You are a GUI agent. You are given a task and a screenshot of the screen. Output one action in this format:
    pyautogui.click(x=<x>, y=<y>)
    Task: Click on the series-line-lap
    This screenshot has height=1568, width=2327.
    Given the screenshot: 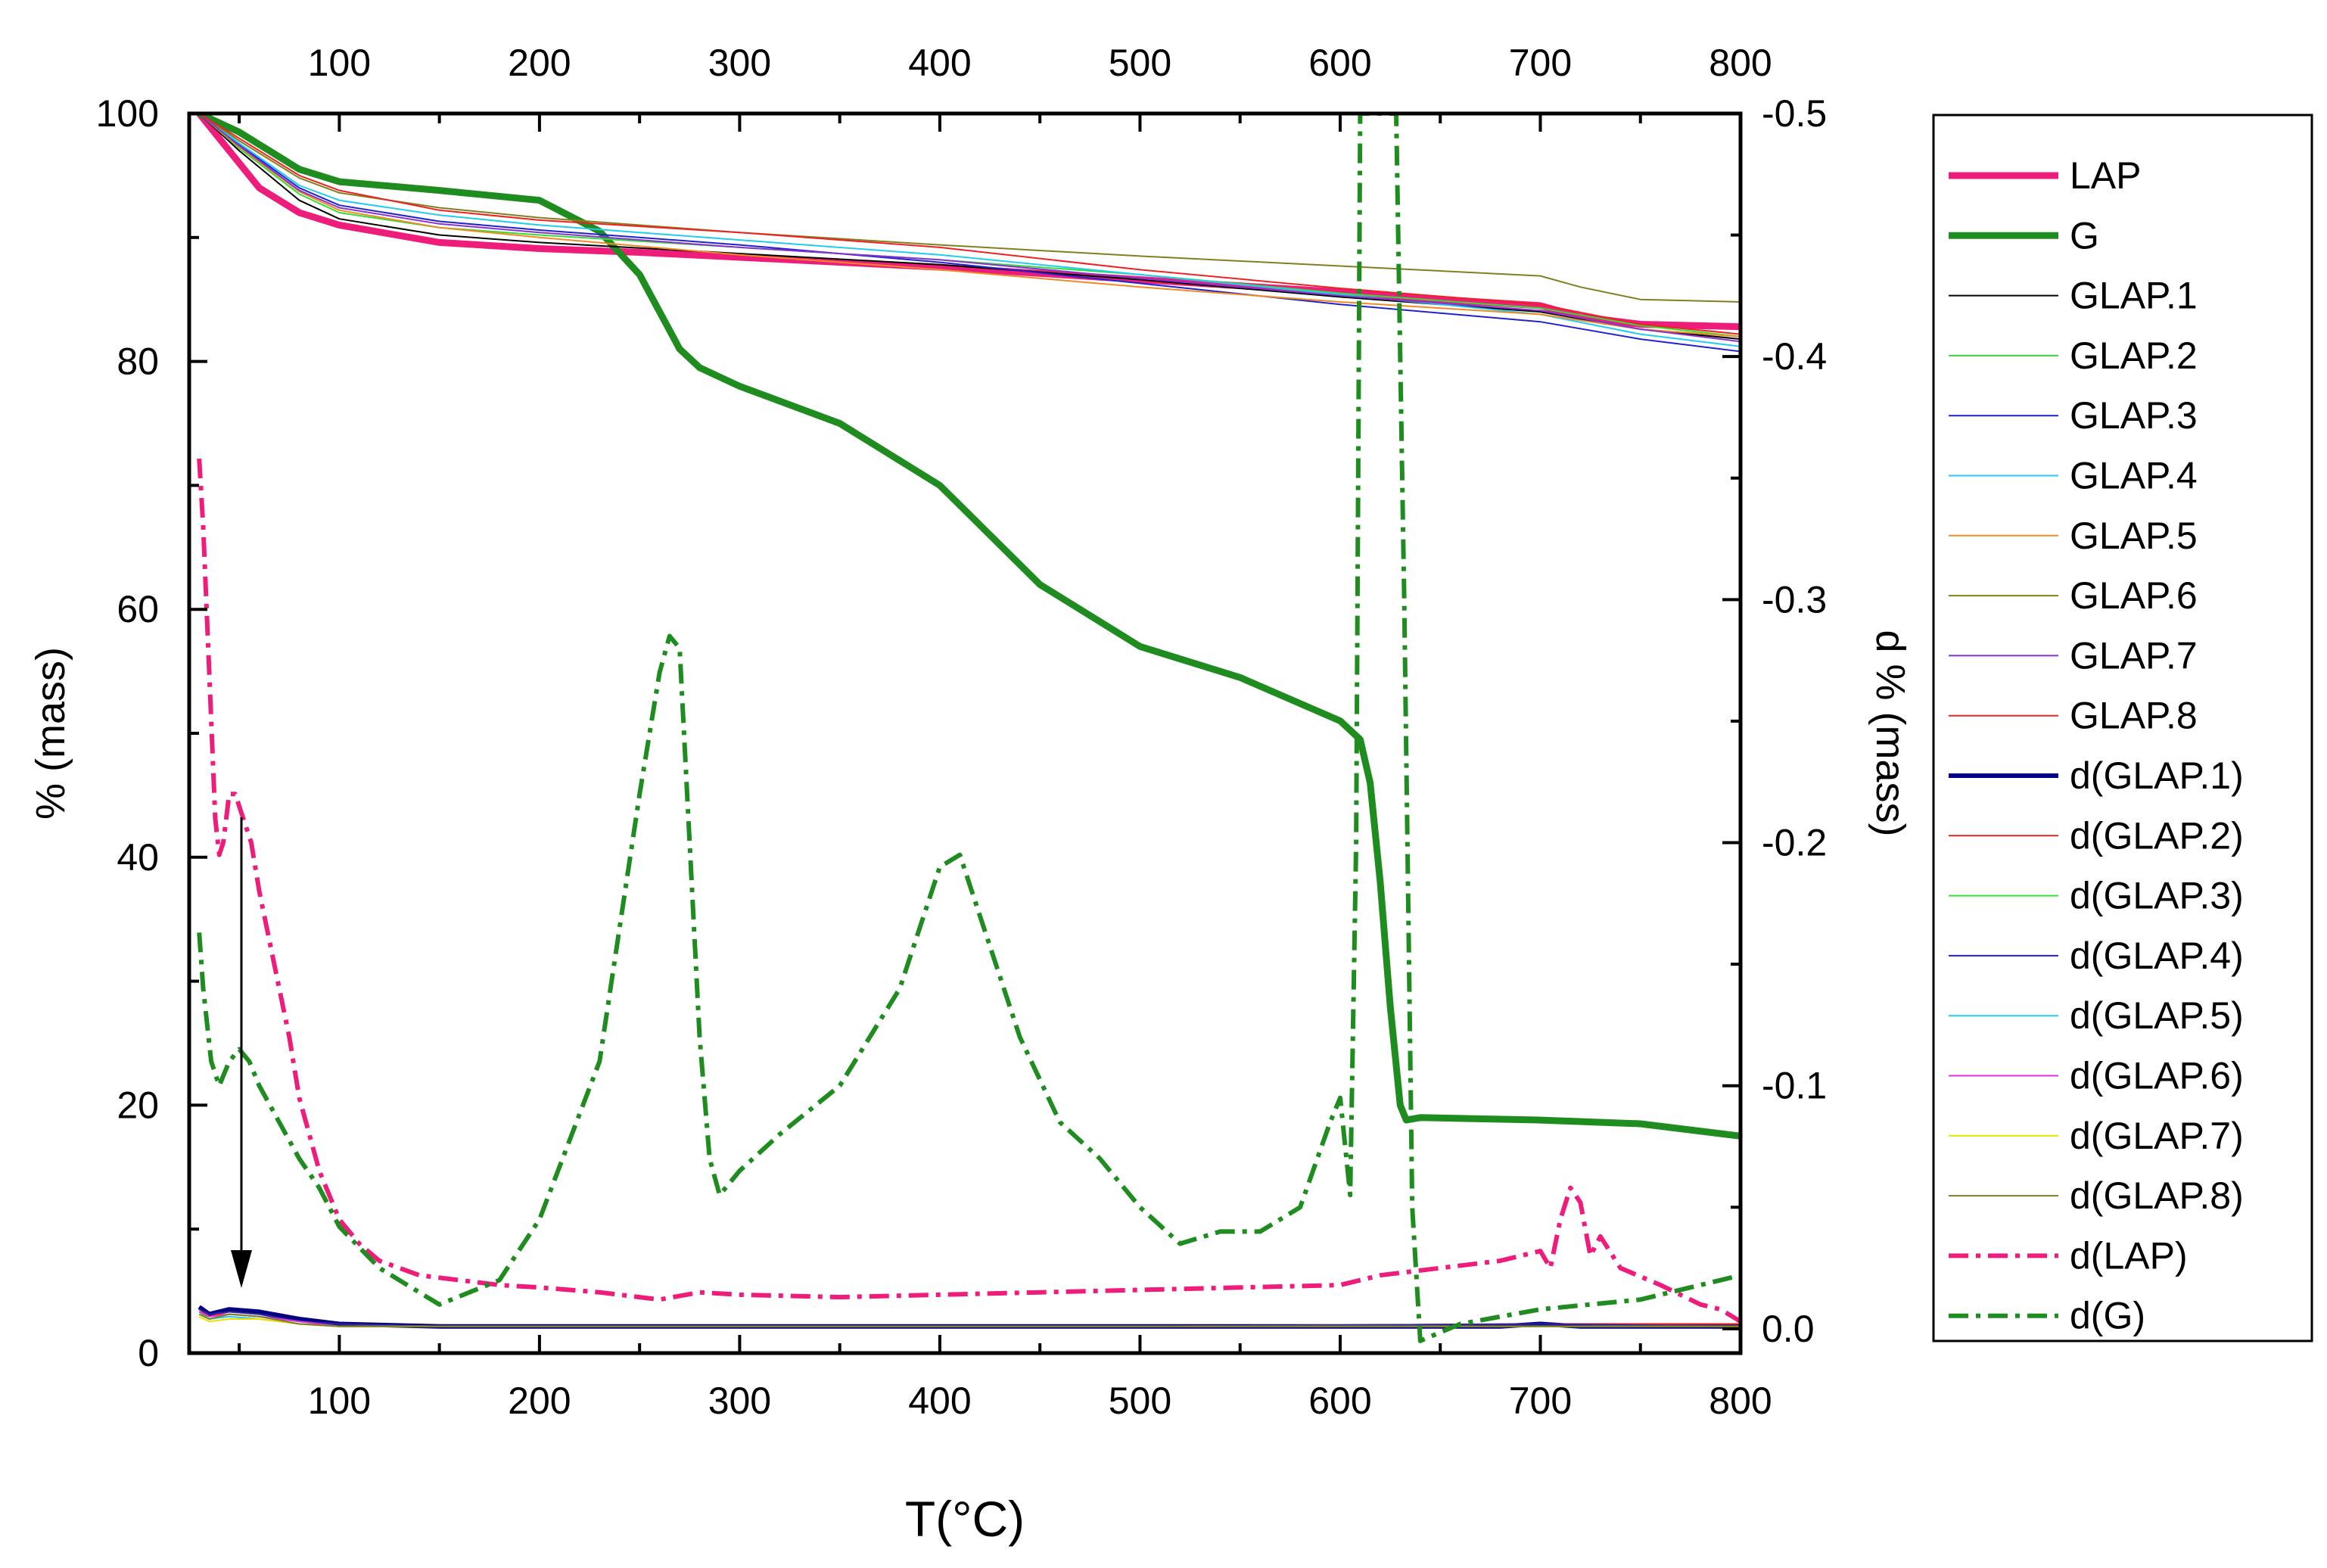 What is the action you would take?
    pyautogui.click(x=968, y=222)
    